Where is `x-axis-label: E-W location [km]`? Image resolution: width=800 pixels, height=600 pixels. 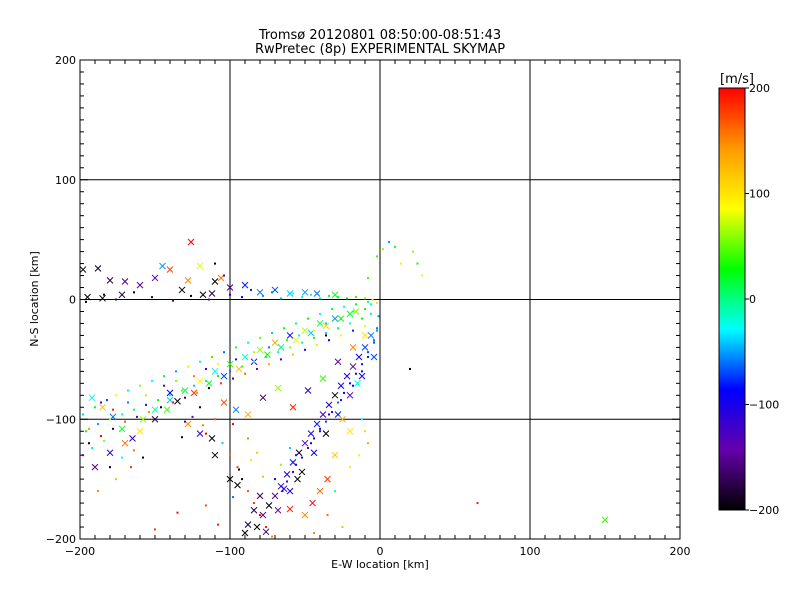 x-axis-label: E-W location [km] is located at coordinates (380, 564).